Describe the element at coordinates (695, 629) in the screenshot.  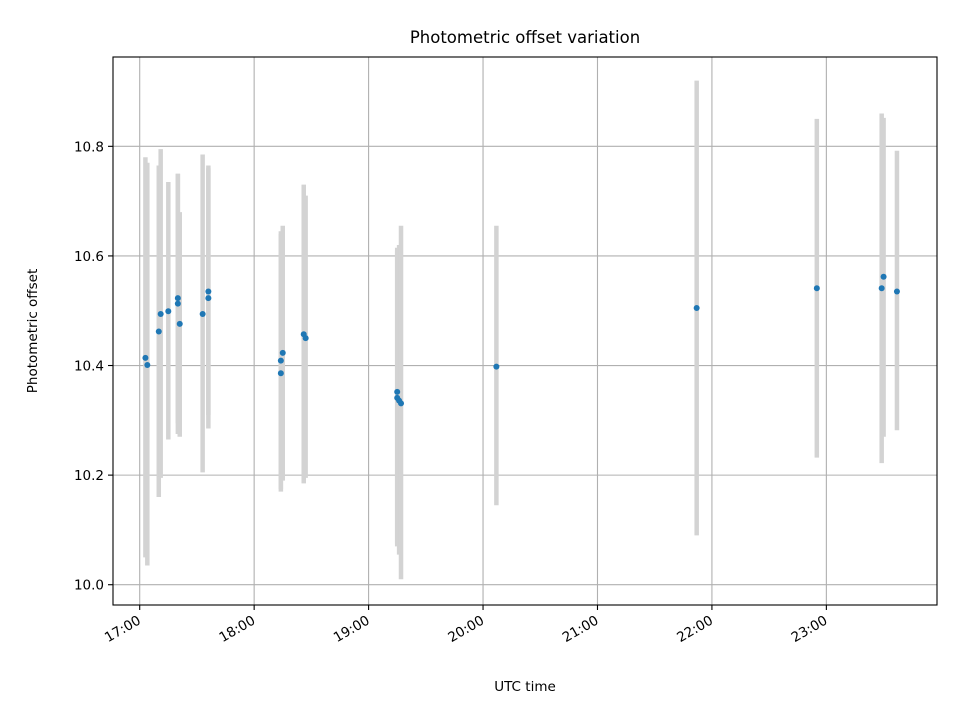
I see `x-tick-label: 22:00` at that location.